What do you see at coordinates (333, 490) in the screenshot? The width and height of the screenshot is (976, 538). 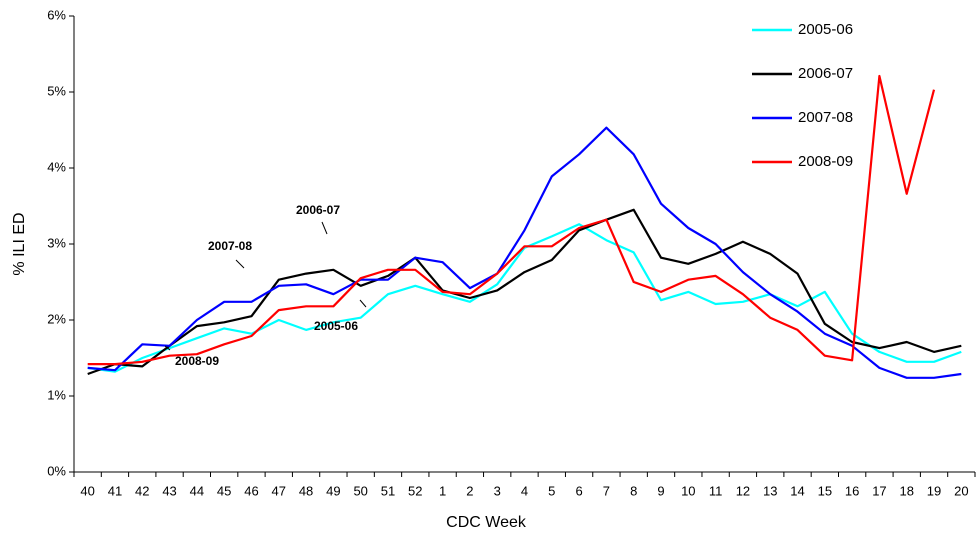 I see `x-tick-label: 49` at bounding box center [333, 490].